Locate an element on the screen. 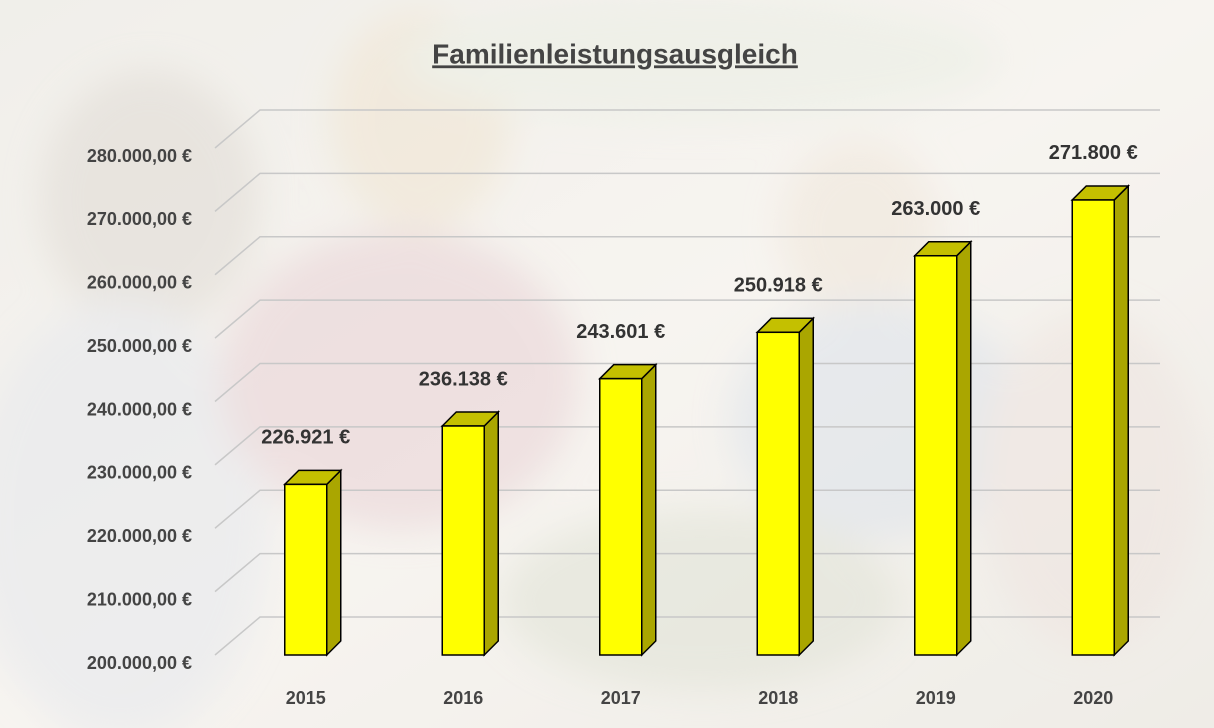 This screenshot has height=728, width=1214. x-tick-label: 2020 is located at coordinates (1093, 698).